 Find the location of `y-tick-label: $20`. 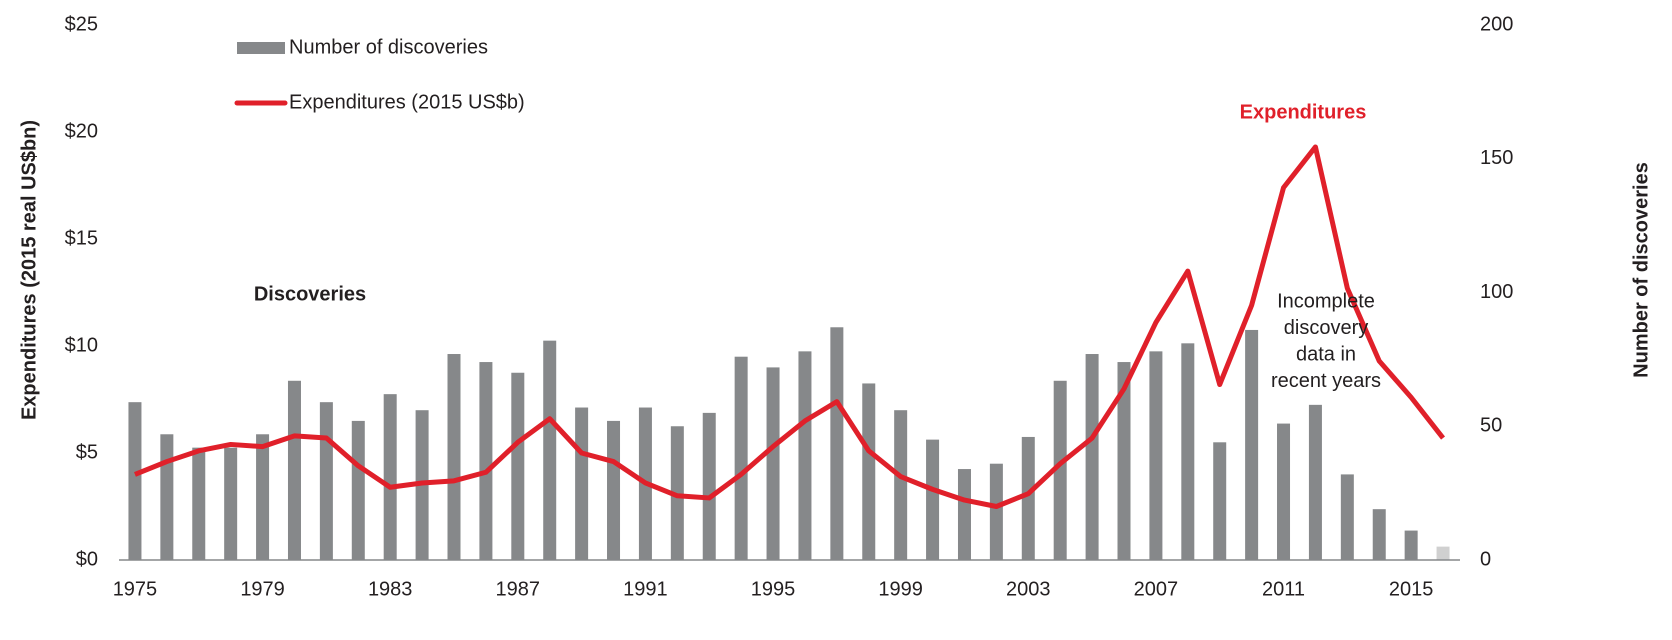

y-tick-label: $20 is located at coordinates (81, 131).